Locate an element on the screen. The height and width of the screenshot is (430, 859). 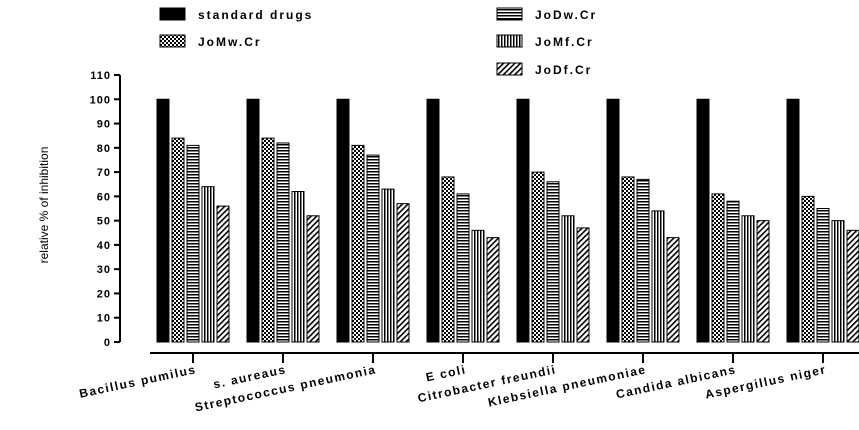
legend-label: JoMf.Cr is located at coordinates (564, 42).